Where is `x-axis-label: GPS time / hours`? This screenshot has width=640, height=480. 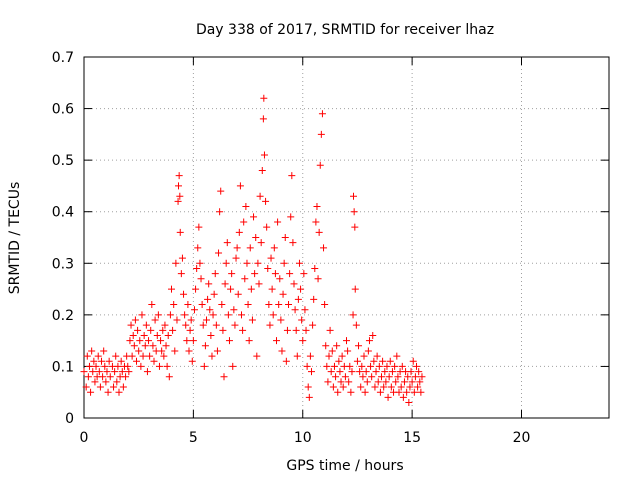 x-axis-label: GPS time / hours is located at coordinates (344, 466).